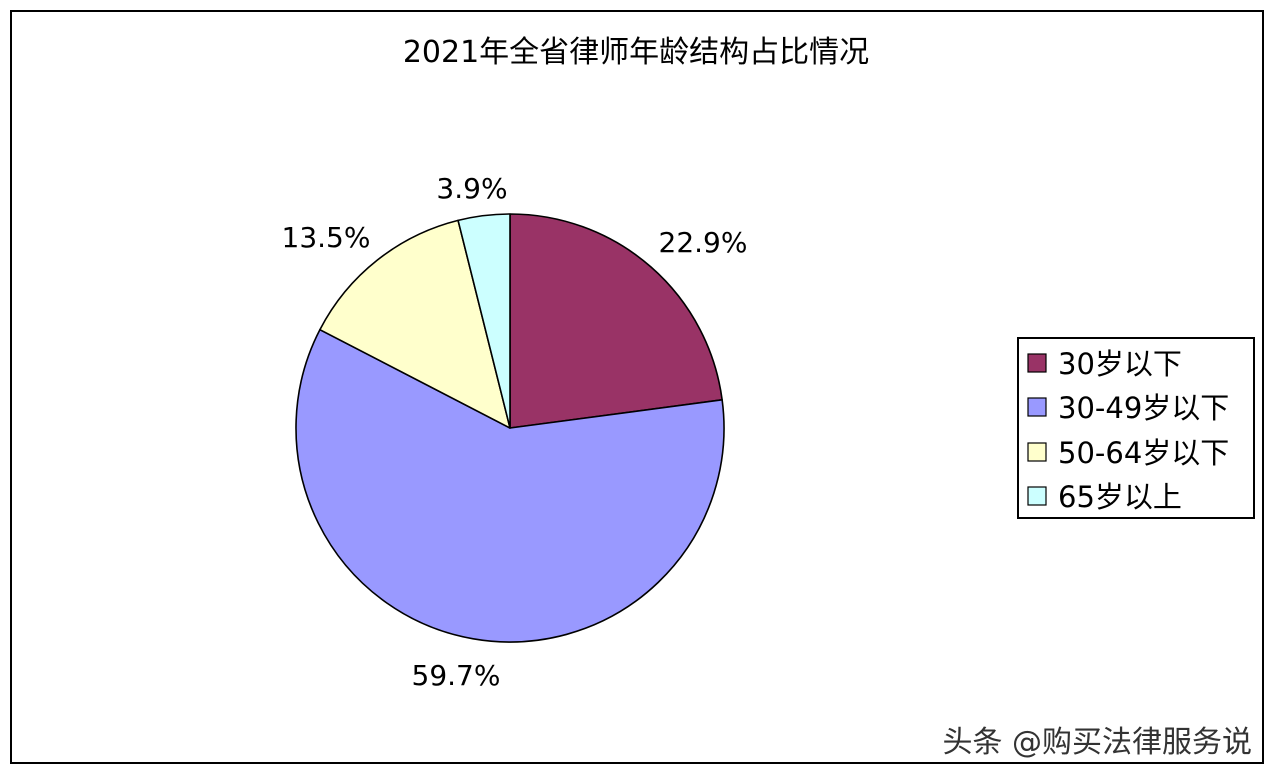  Describe the element at coordinates (703, 242) in the screenshot. I see `data-label-0: 22.9%` at that location.